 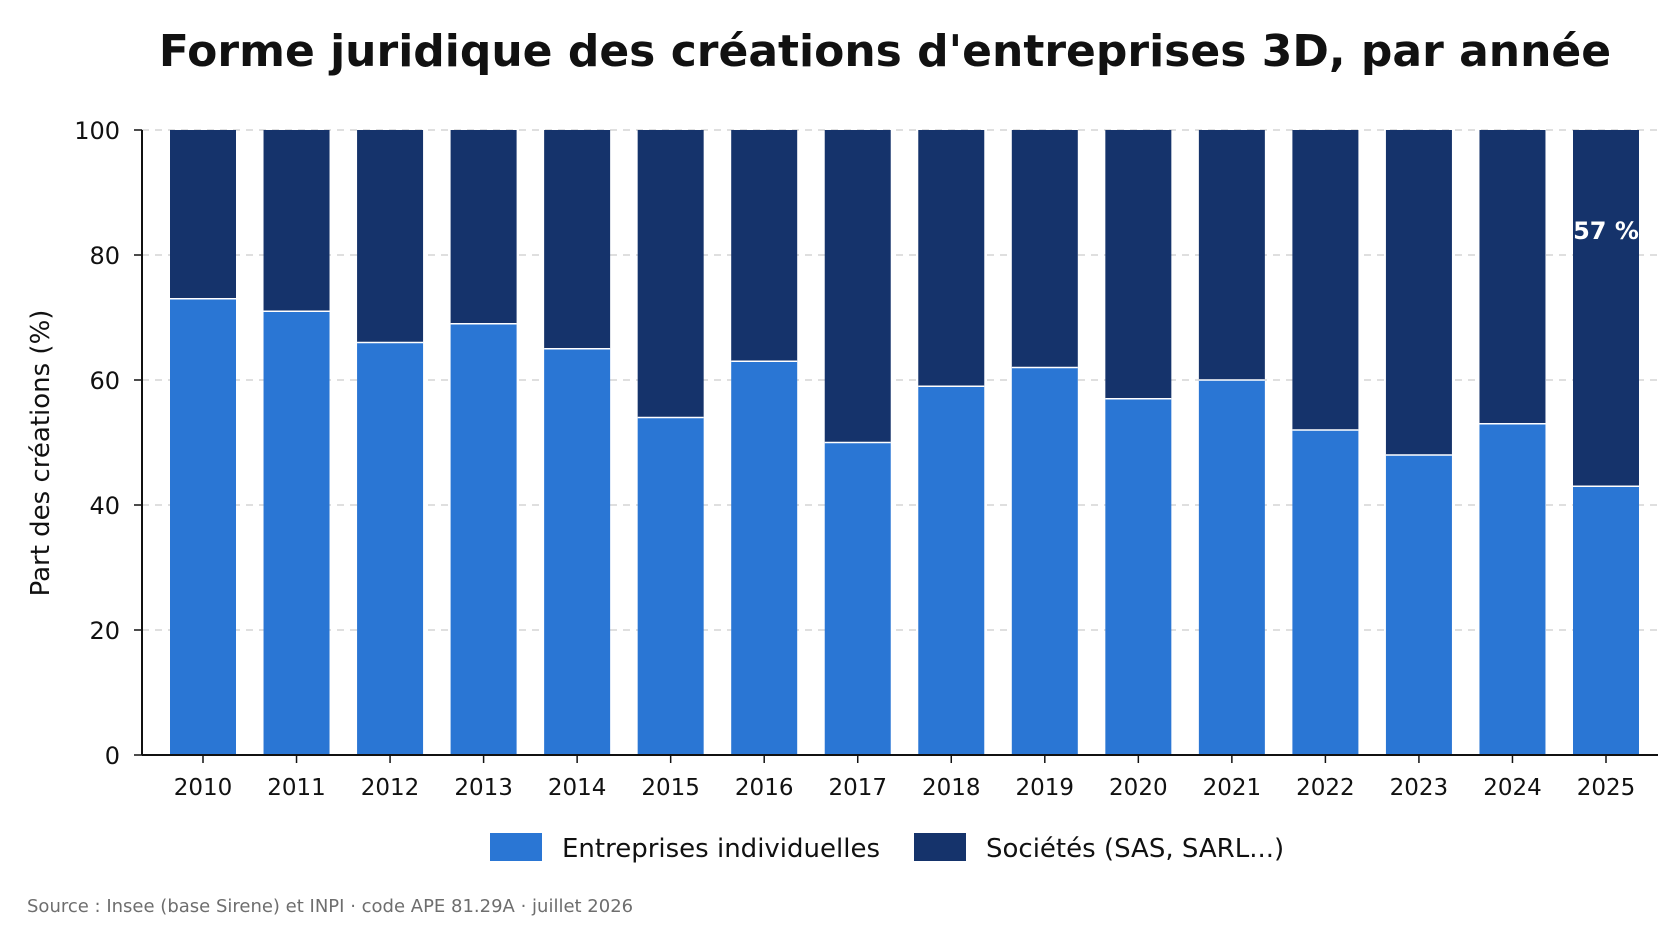 I want to click on x-tick-label: 2021, so click(x=1232, y=788).